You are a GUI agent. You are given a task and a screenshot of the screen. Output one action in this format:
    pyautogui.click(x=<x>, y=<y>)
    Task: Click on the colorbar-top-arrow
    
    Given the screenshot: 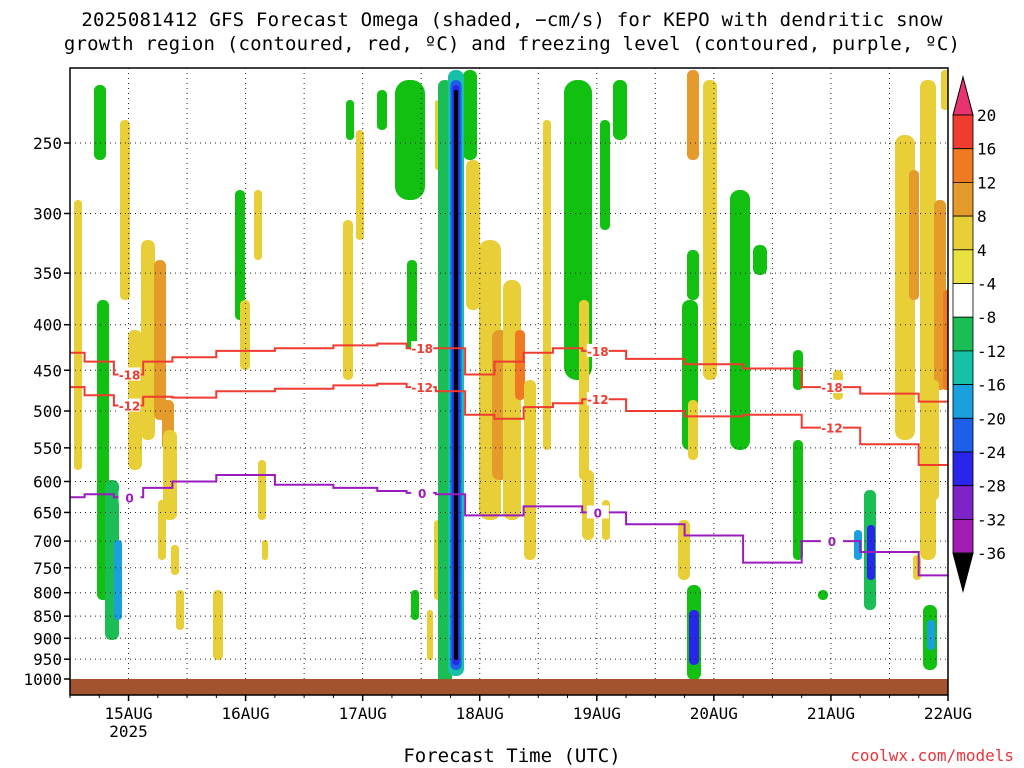 What is the action you would take?
    pyautogui.click(x=963, y=95)
    